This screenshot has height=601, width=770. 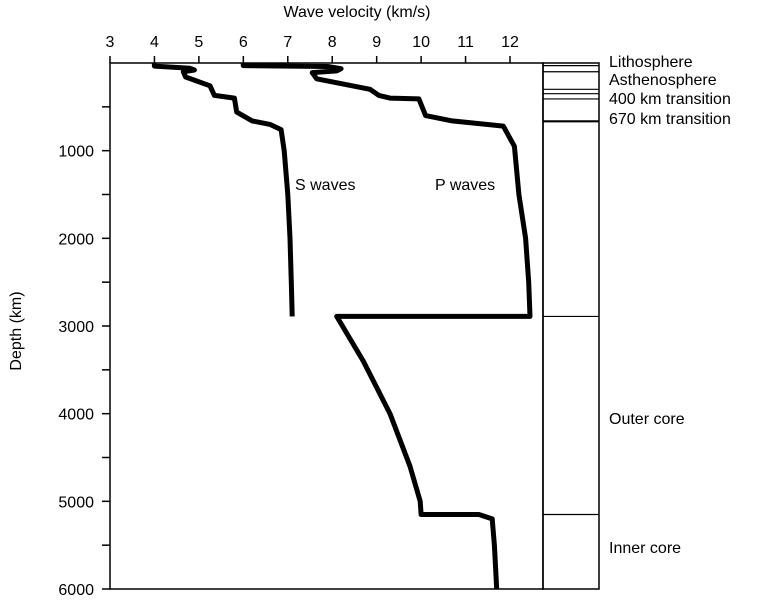 What do you see at coordinates (376, 42) in the screenshot?
I see `x-tick-label: 9` at bounding box center [376, 42].